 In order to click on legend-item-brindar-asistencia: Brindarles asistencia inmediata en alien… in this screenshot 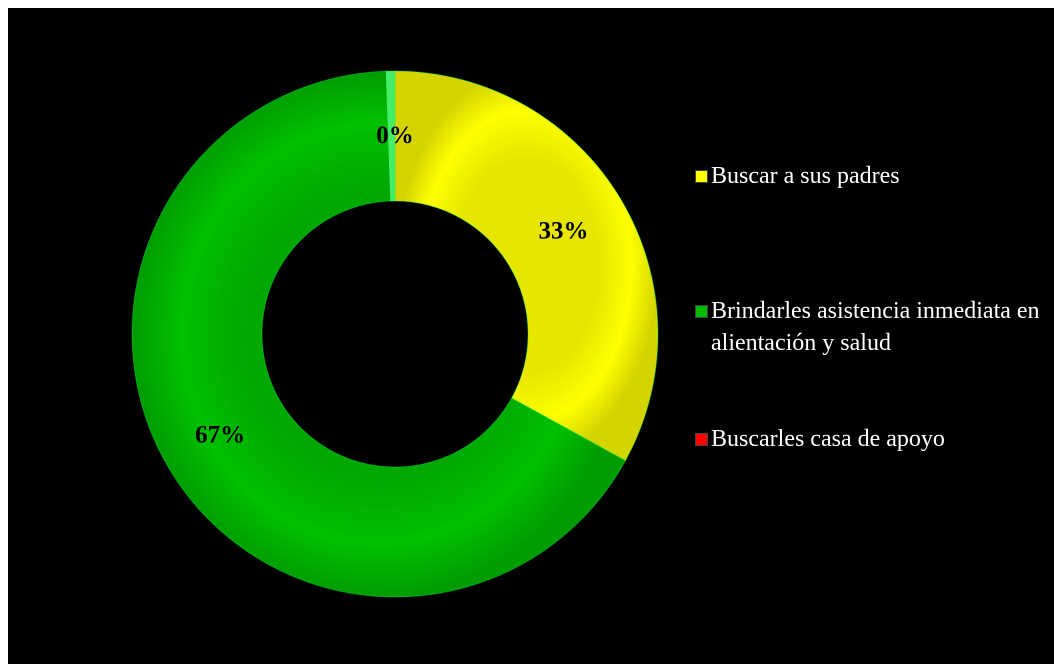, I will do `click(874, 327)`.